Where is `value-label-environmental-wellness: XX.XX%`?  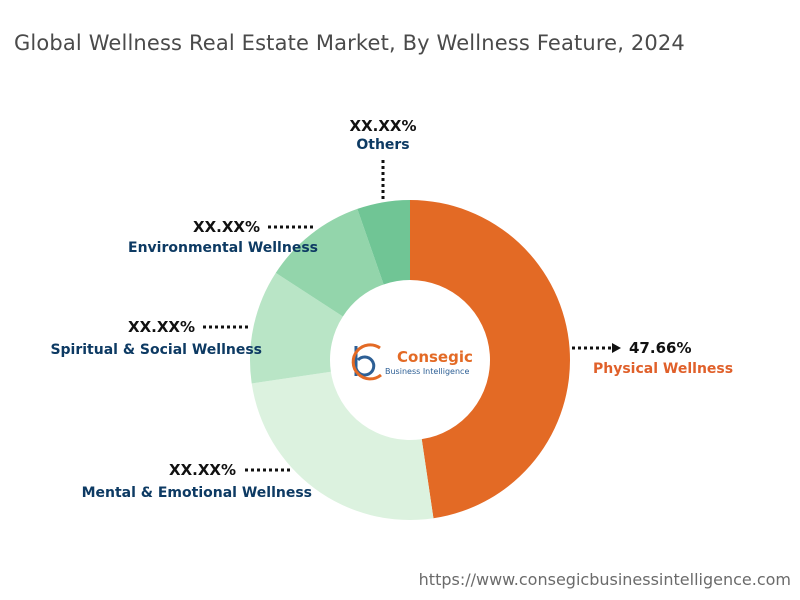
value-label-environmental-wellness: XX.XX% is located at coordinates (226, 227).